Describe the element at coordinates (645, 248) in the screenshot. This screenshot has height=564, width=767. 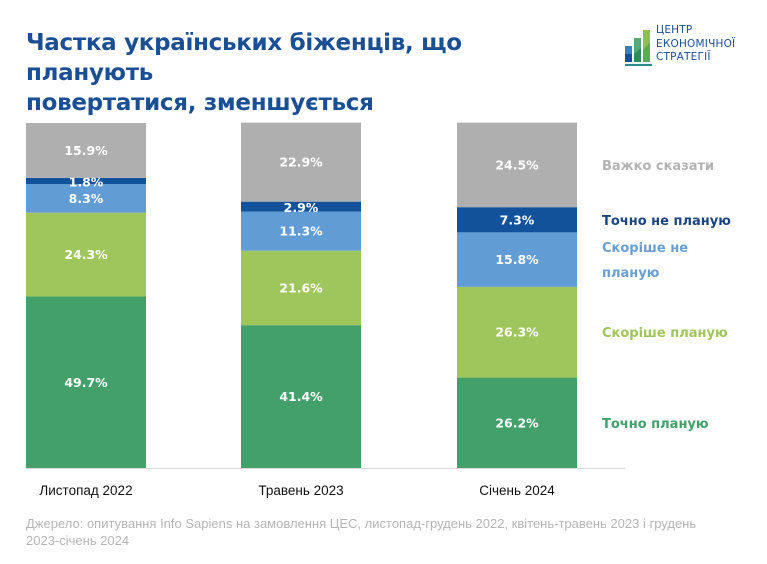
I see `legend-label: Скоріше не` at that location.